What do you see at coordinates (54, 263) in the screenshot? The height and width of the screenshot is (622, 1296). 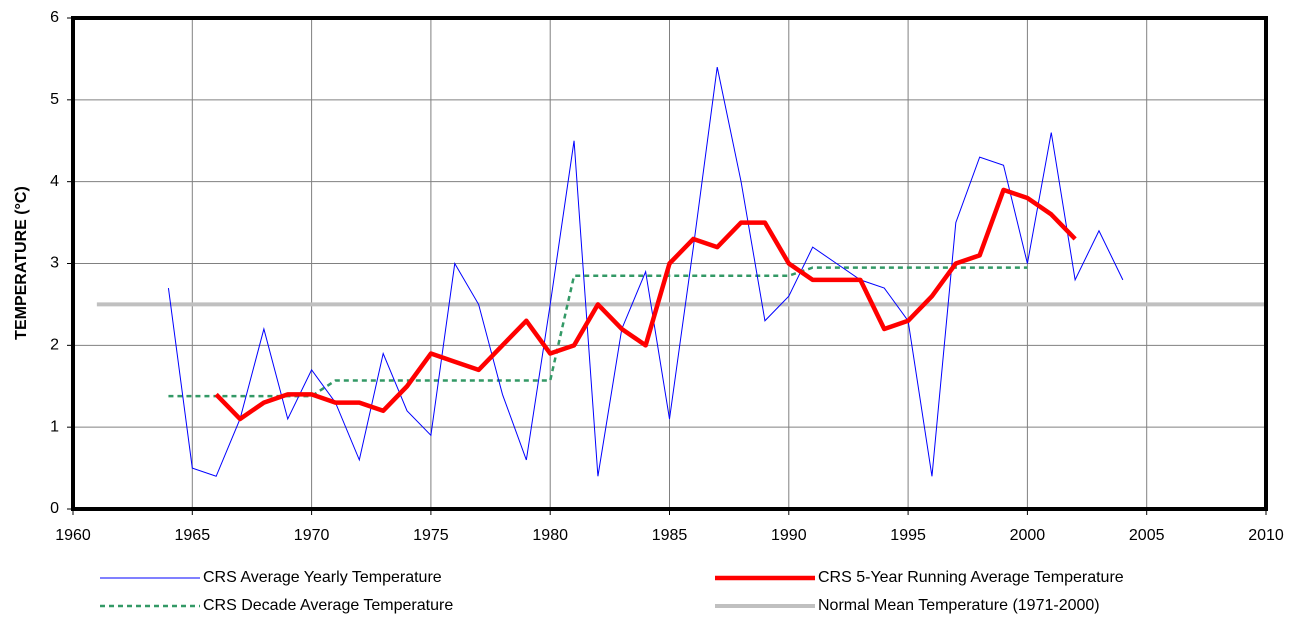 I see `y-tick-label: 3` at bounding box center [54, 263].